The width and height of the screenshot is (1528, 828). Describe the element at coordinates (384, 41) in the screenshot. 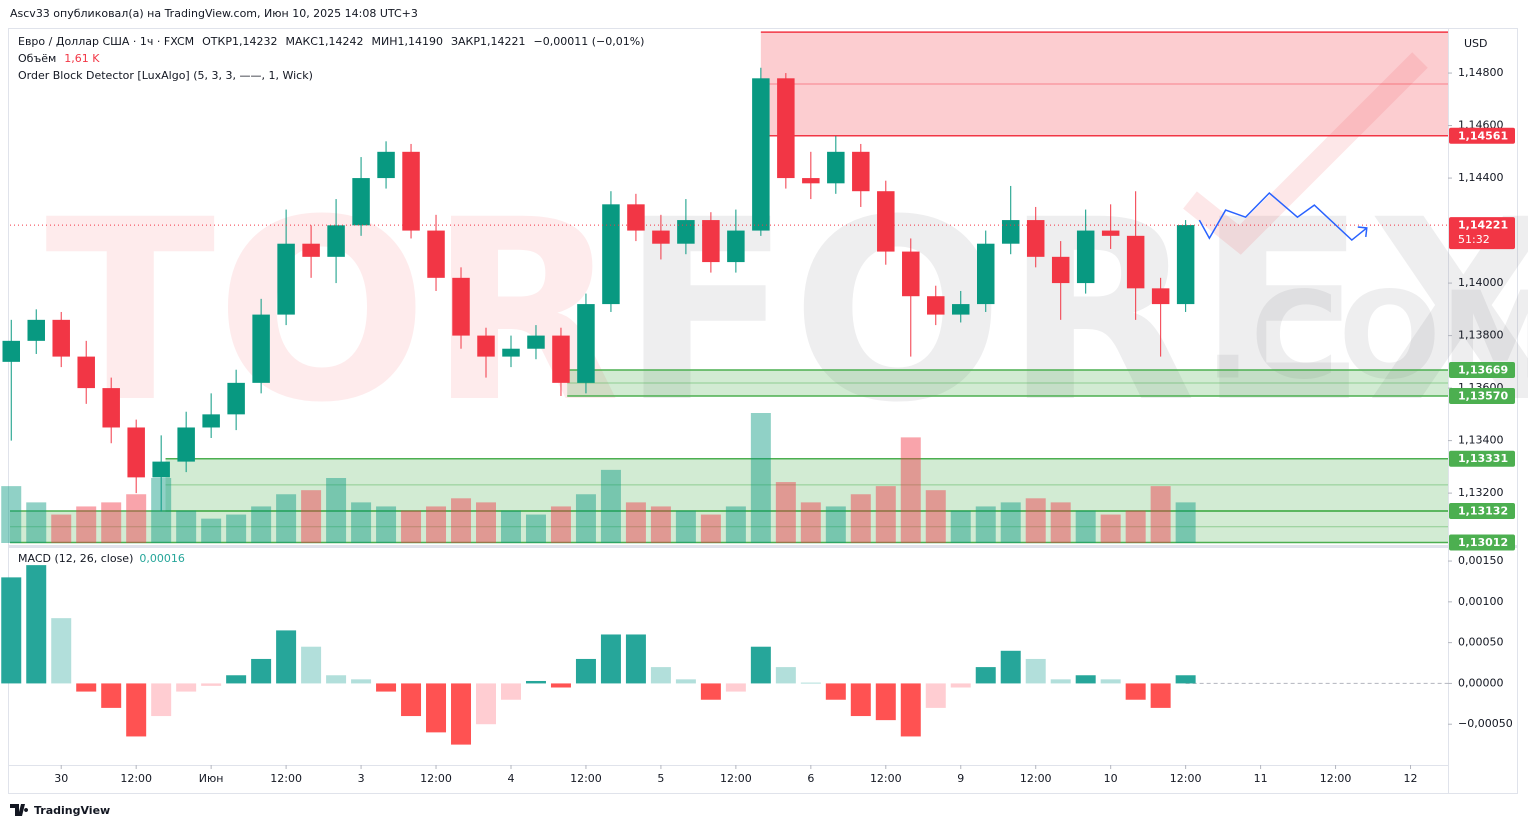

I see `ohlc-label: МИН` at that location.